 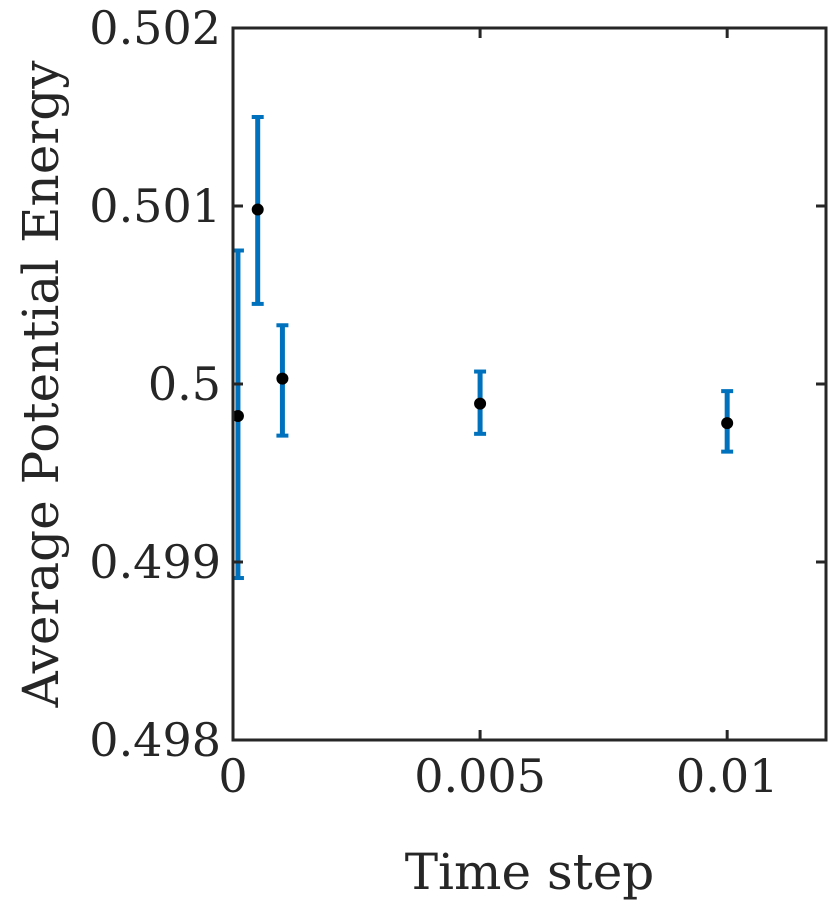 What do you see at coordinates (155, 740) in the screenshot?
I see `y-tick-label: 0.498` at bounding box center [155, 740].